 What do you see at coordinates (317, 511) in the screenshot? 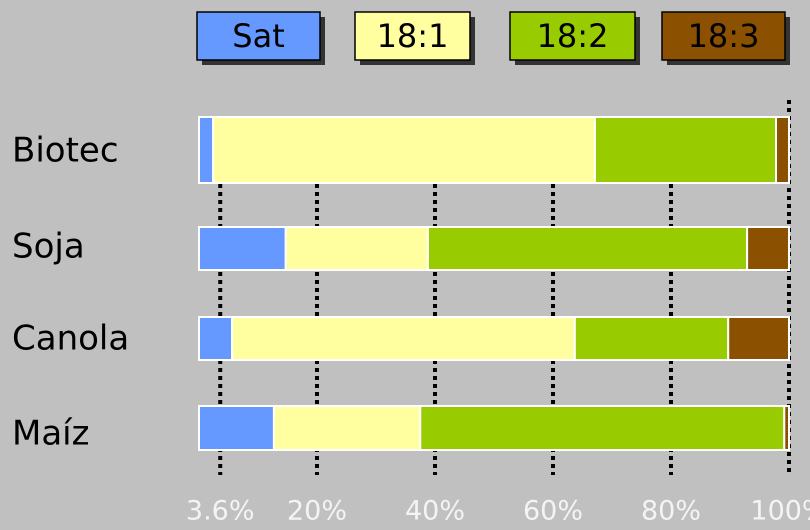
I see `x-tick-label: 20%` at bounding box center [317, 511].